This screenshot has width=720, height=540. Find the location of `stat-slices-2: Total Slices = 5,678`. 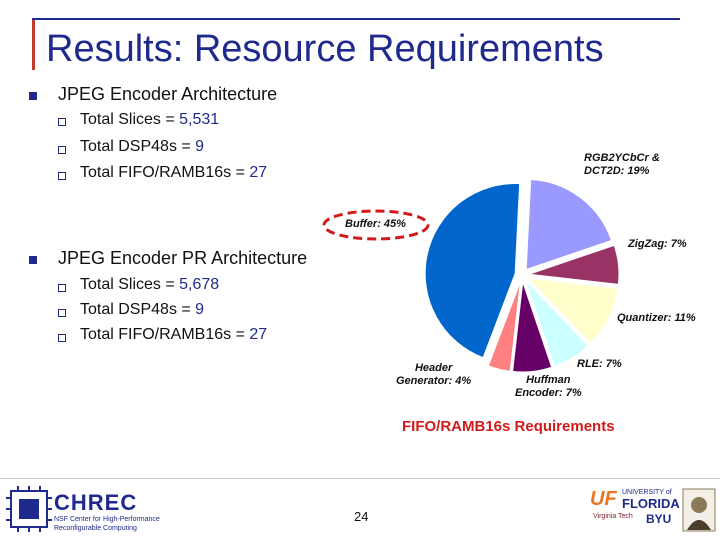

stat-slices-2: Total Slices = 5,678 is located at coordinates (149, 285).